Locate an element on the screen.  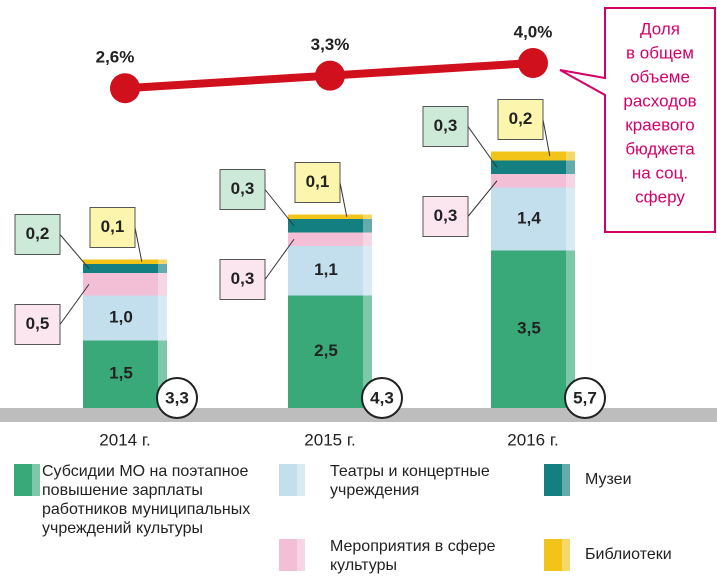
legend-label: Библиотеки is located at coordinates (628, 554).